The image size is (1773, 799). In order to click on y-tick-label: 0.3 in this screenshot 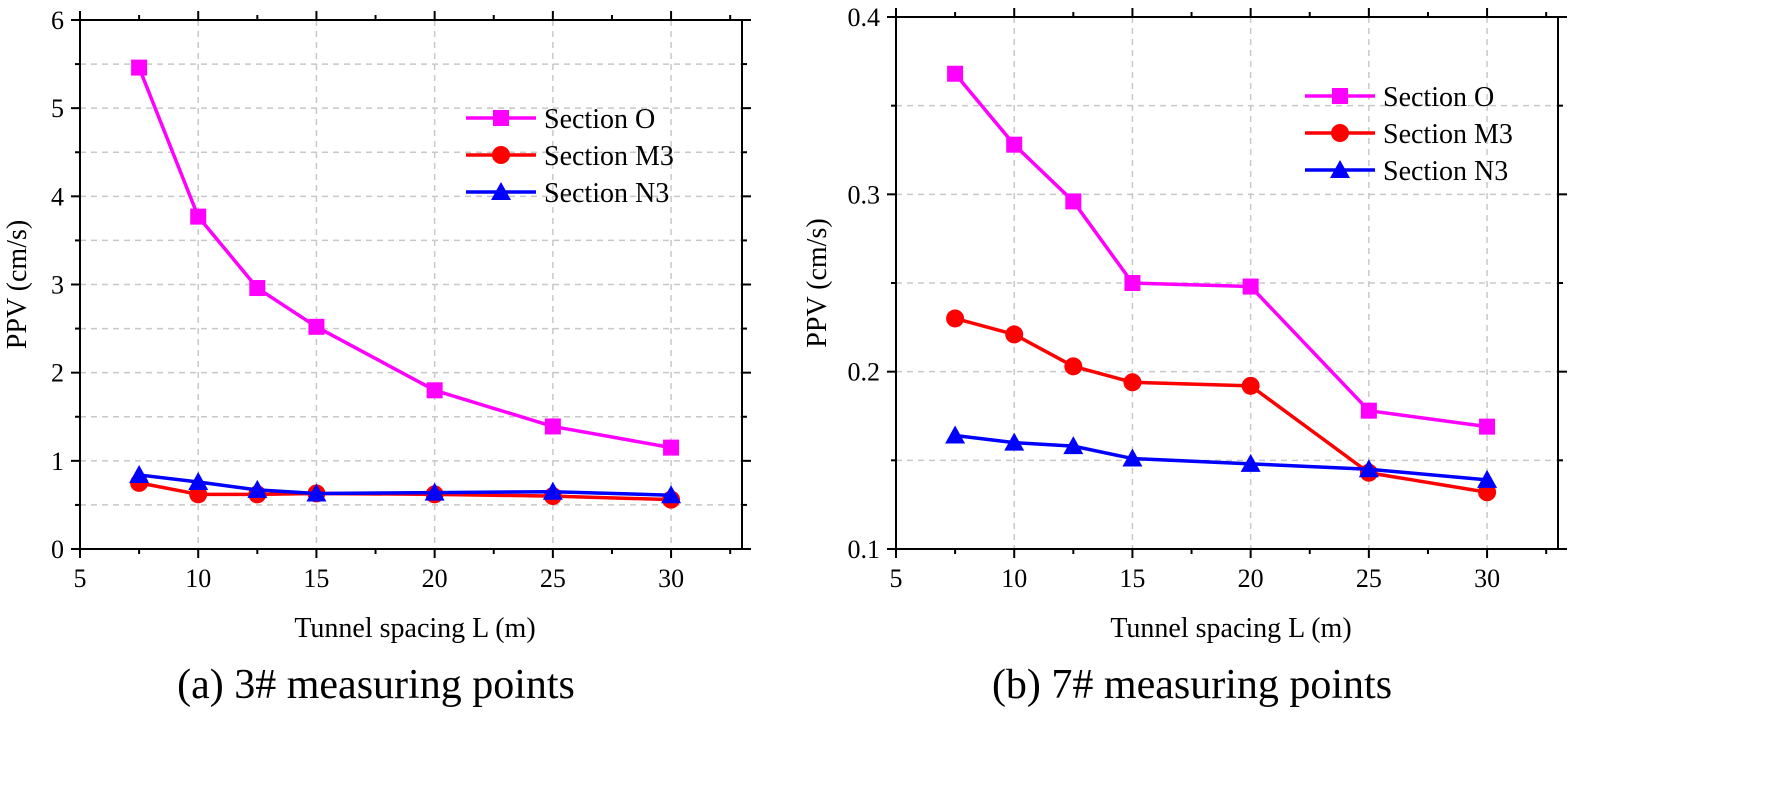, I will do `click(864, 194)`.